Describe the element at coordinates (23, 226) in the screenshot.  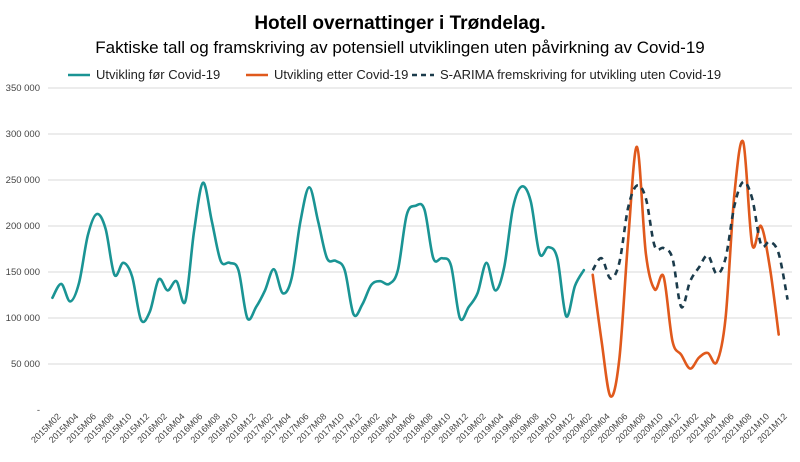
I see `y-tick-label: 200 000` at that location.